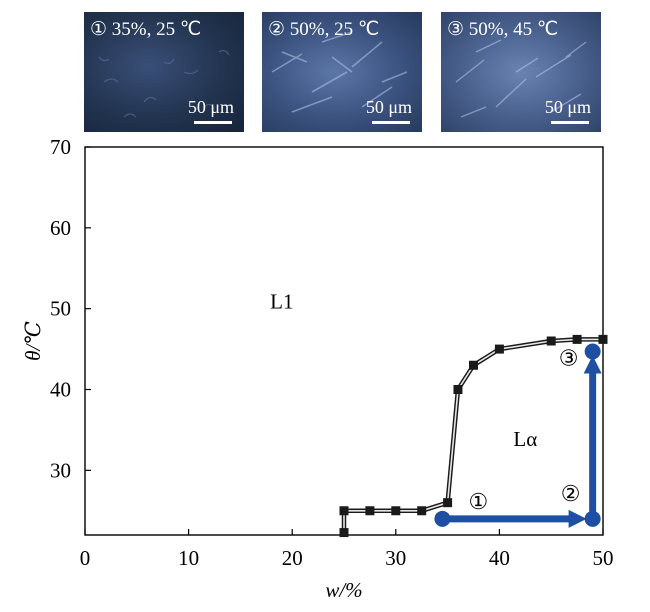 The image size is (650, 612). Describe the element at coordinates (85, 558) in the screenshot. I see `x-tick-label: 0` at that location.